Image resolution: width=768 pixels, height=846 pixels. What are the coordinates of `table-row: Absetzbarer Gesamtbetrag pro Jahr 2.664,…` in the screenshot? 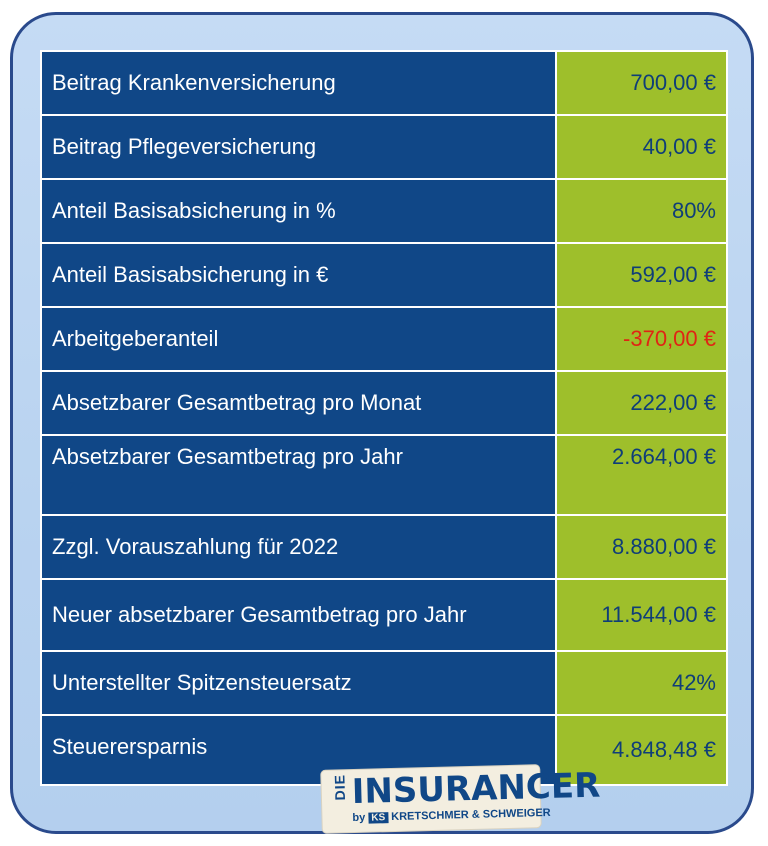 It's located at (384, 475).